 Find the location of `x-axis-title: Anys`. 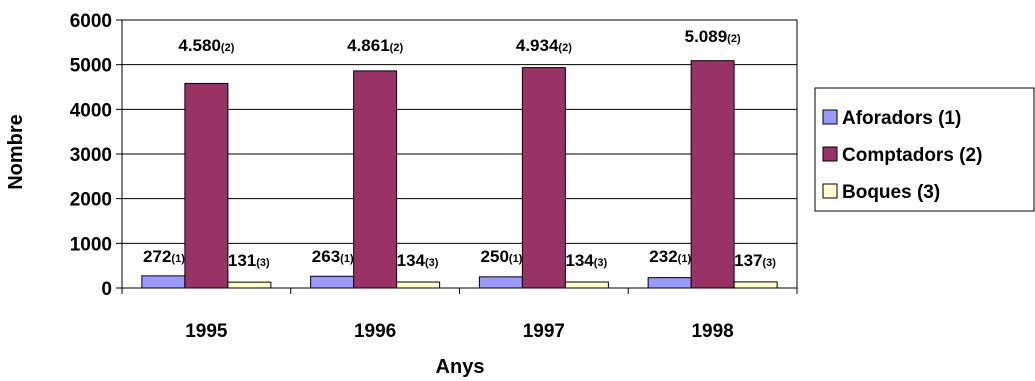

x-axis-title: Anys is located at coordinates (460, 367).